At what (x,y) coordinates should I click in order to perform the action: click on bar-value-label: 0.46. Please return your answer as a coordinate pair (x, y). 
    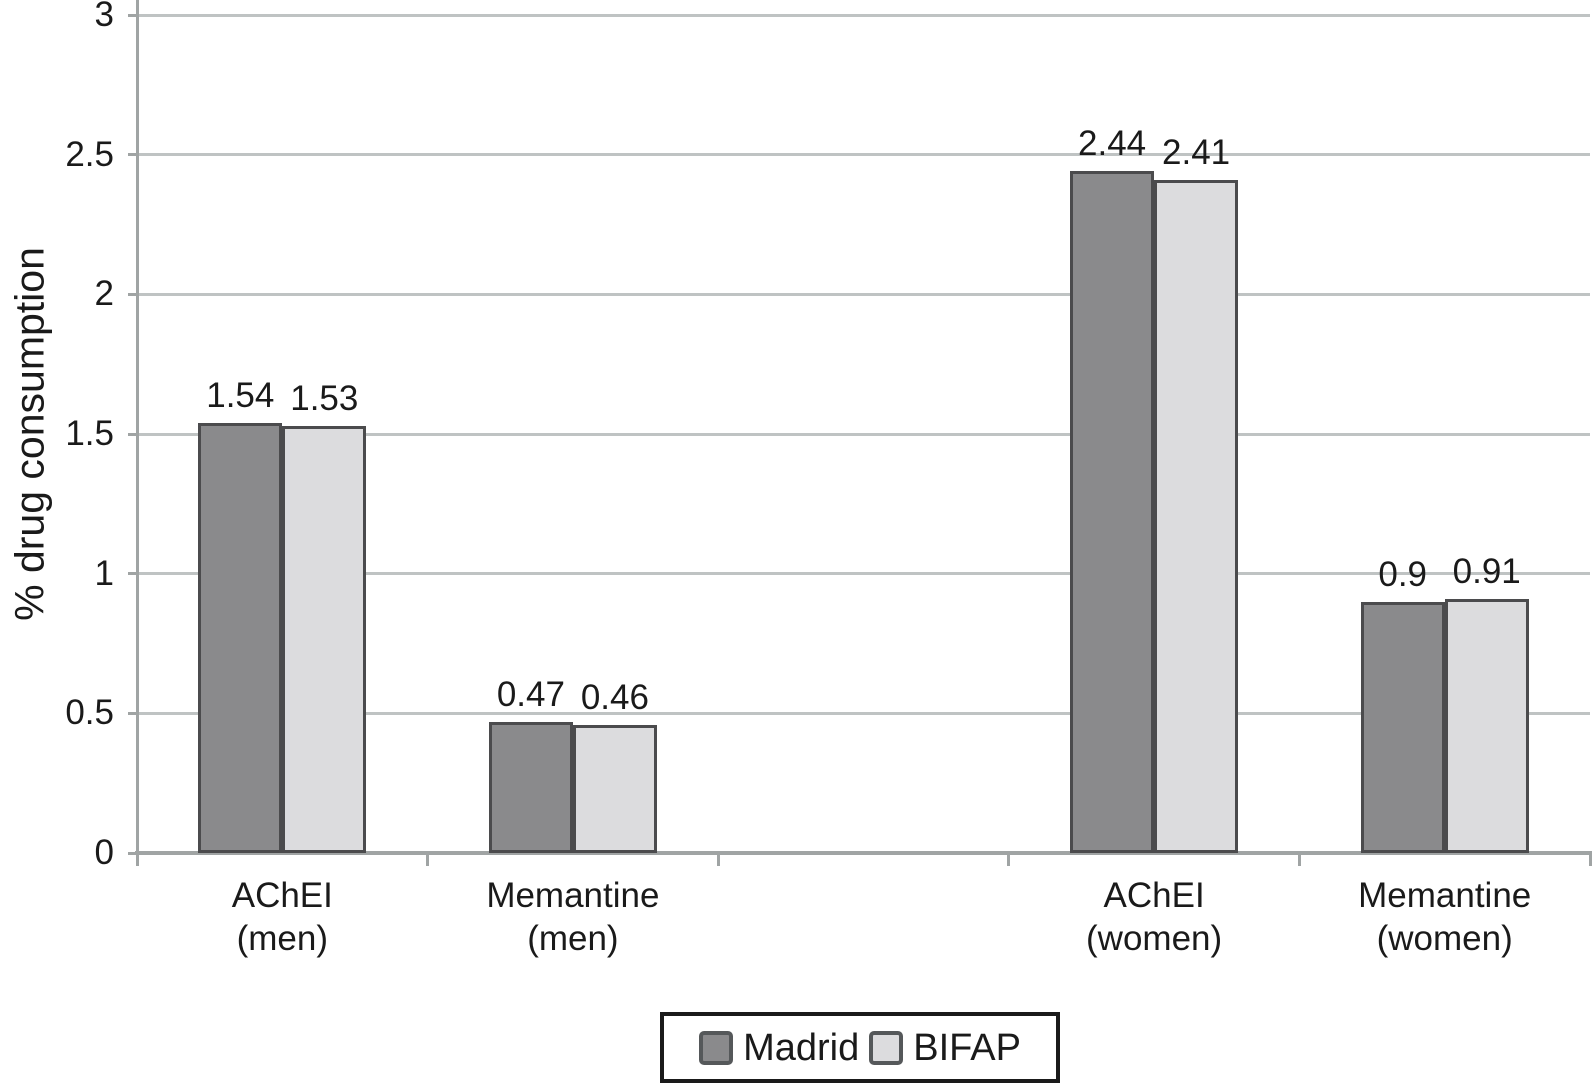
    Looking at the image, I should click on (614, 697).